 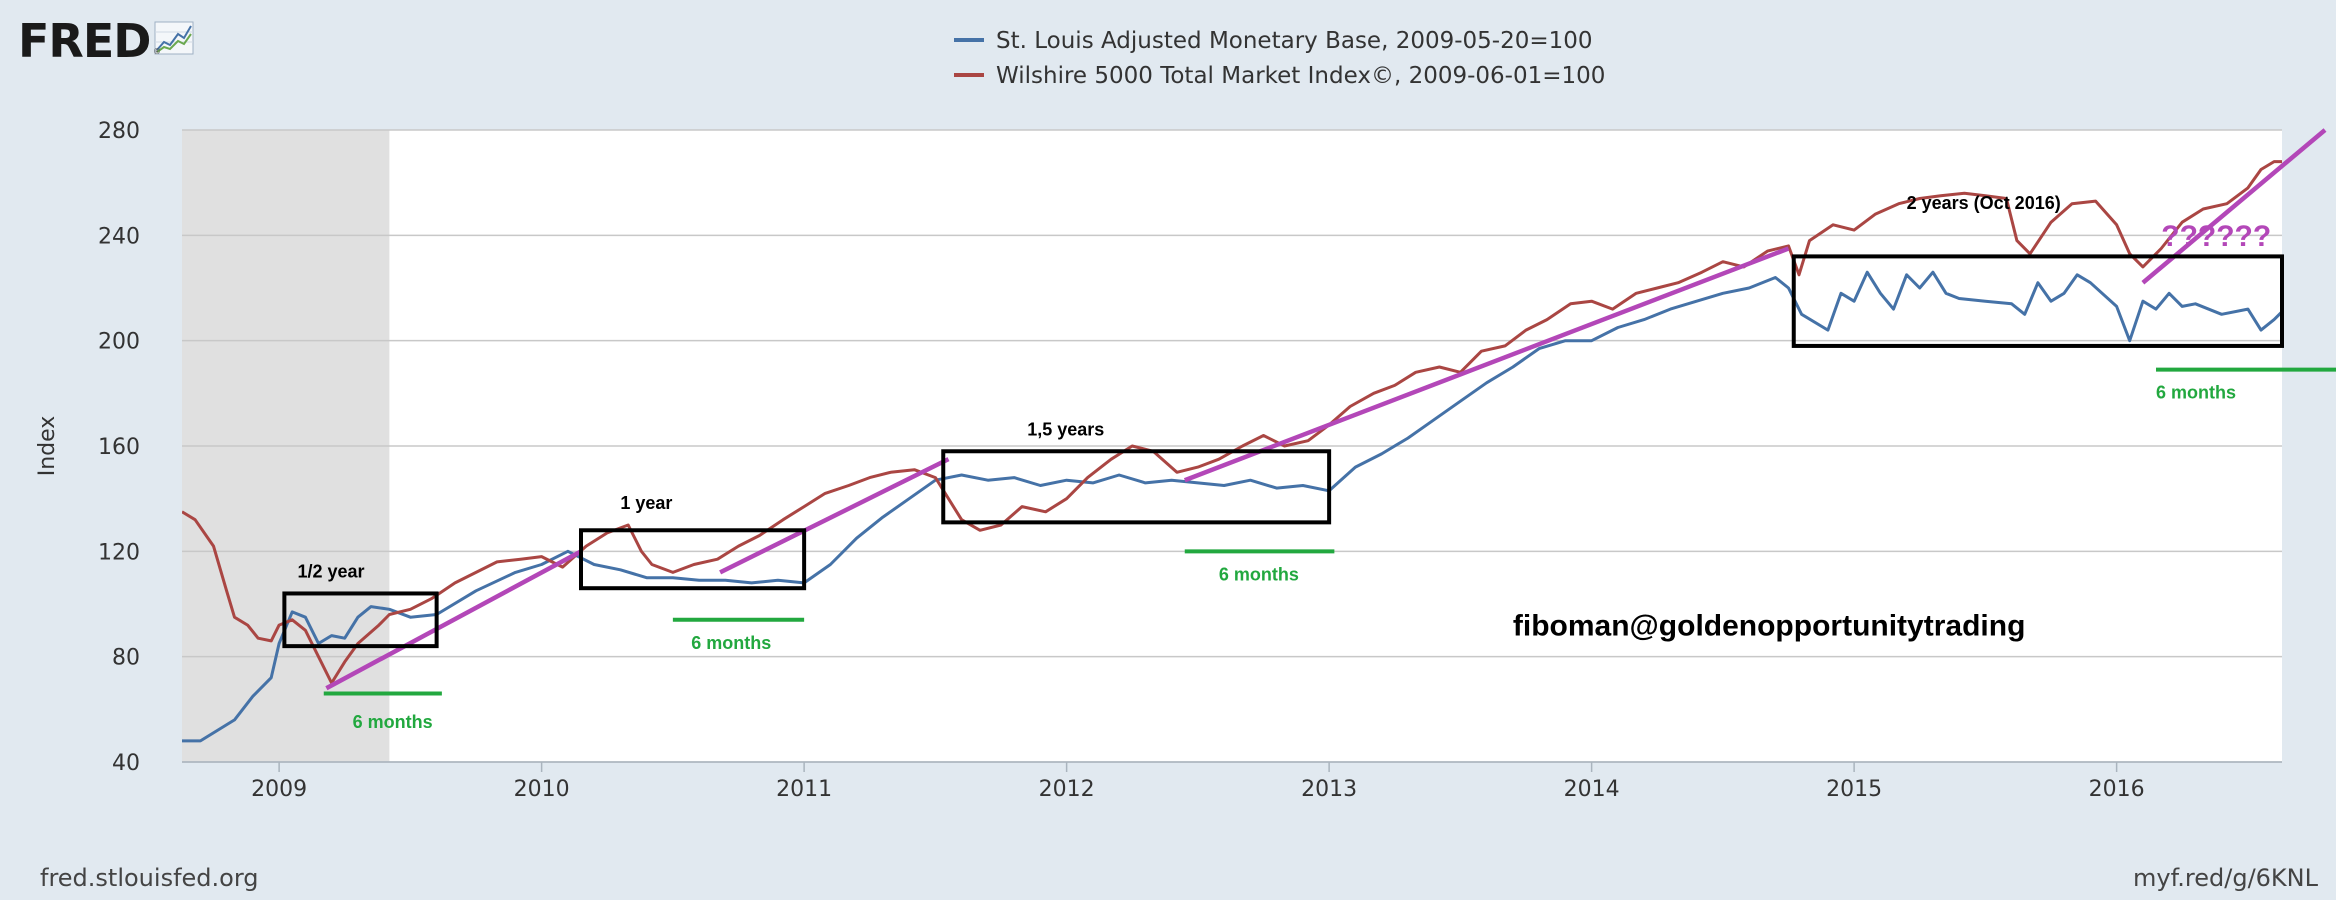 I want to click on y-tick-label: 120, so click(x=119, y=552).